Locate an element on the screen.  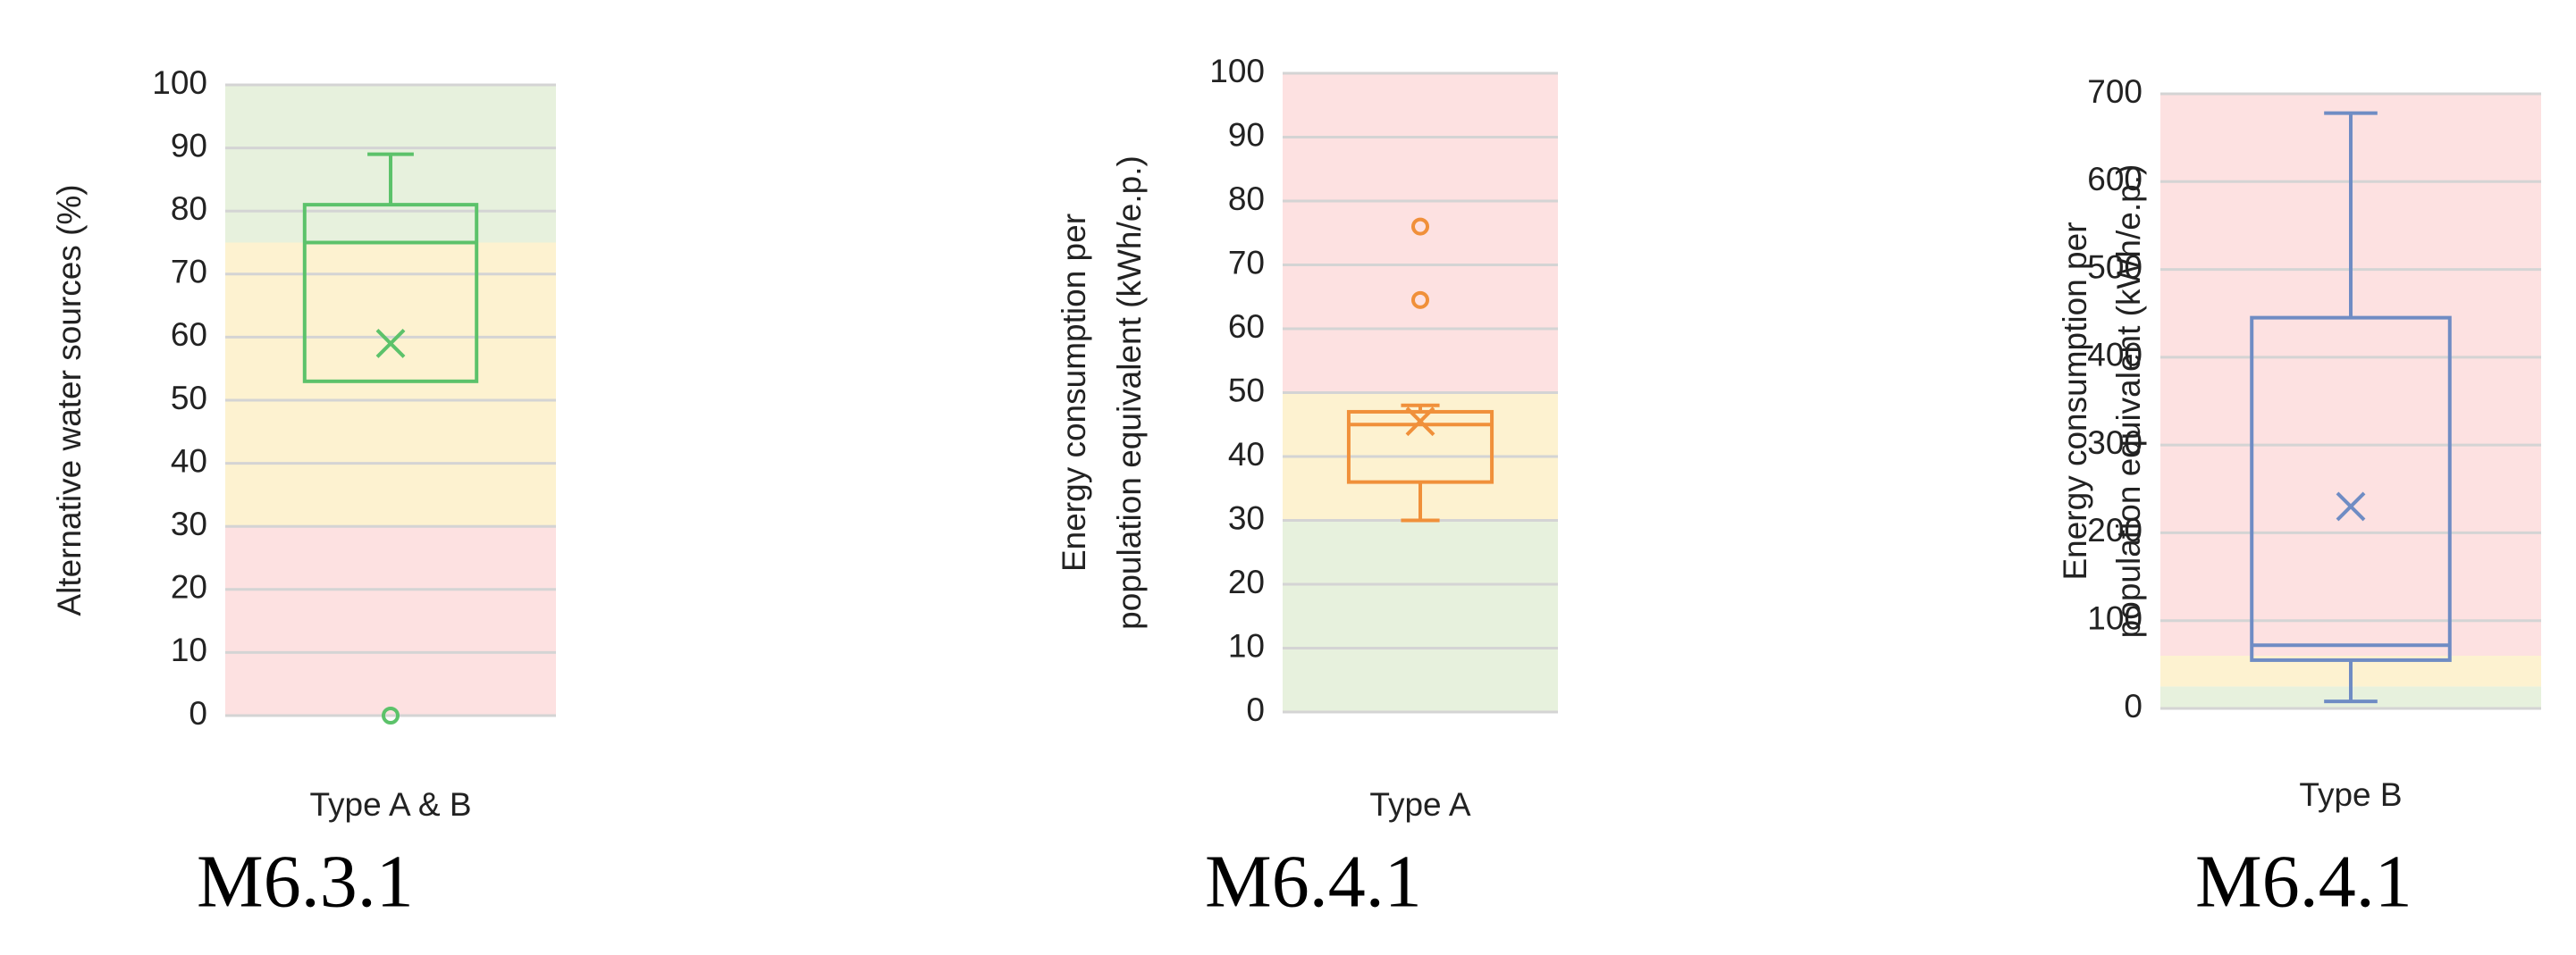
y-tick-label: 600 is located at coordinates (2114, 179).